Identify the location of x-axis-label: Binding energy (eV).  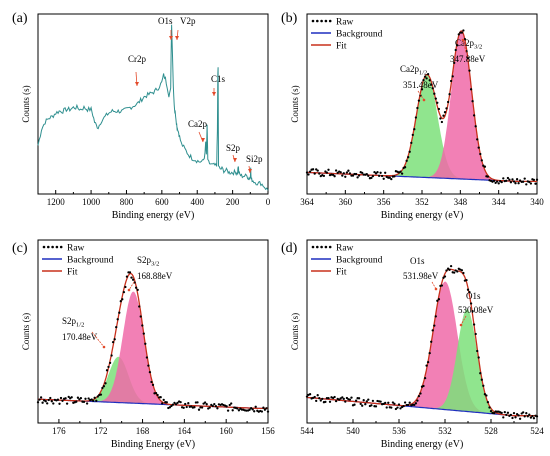
(153, 215).